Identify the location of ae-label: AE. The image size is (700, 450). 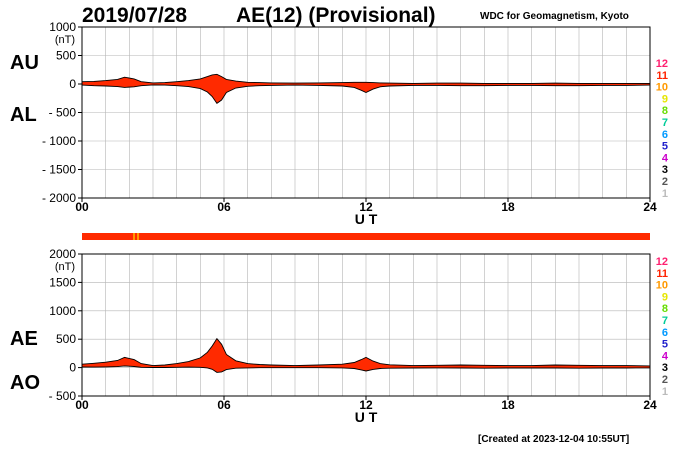
(24, 339).